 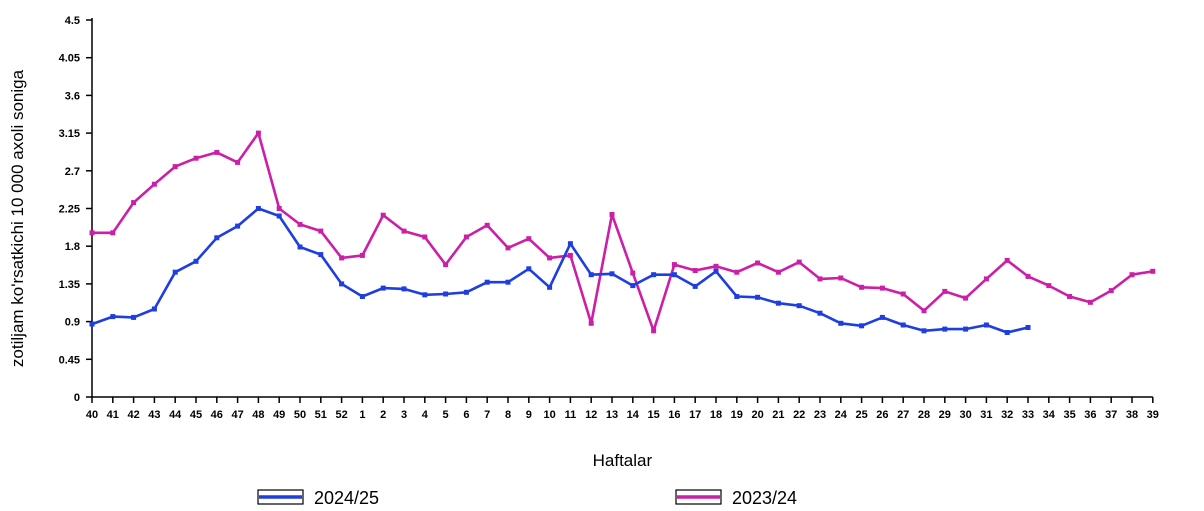 What do you see at coordinates (882, 415) in the screenshot?
I see `x-tick-label: 26` at bounding box center [882, 415].